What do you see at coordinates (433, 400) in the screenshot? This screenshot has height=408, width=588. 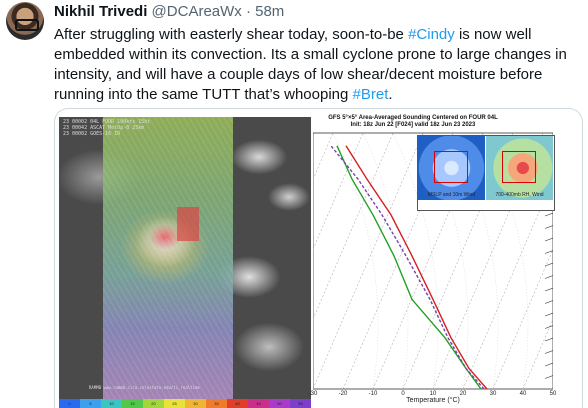 I see `x-axis-label: Temperature (°C)` at bounding box center [433, 400].